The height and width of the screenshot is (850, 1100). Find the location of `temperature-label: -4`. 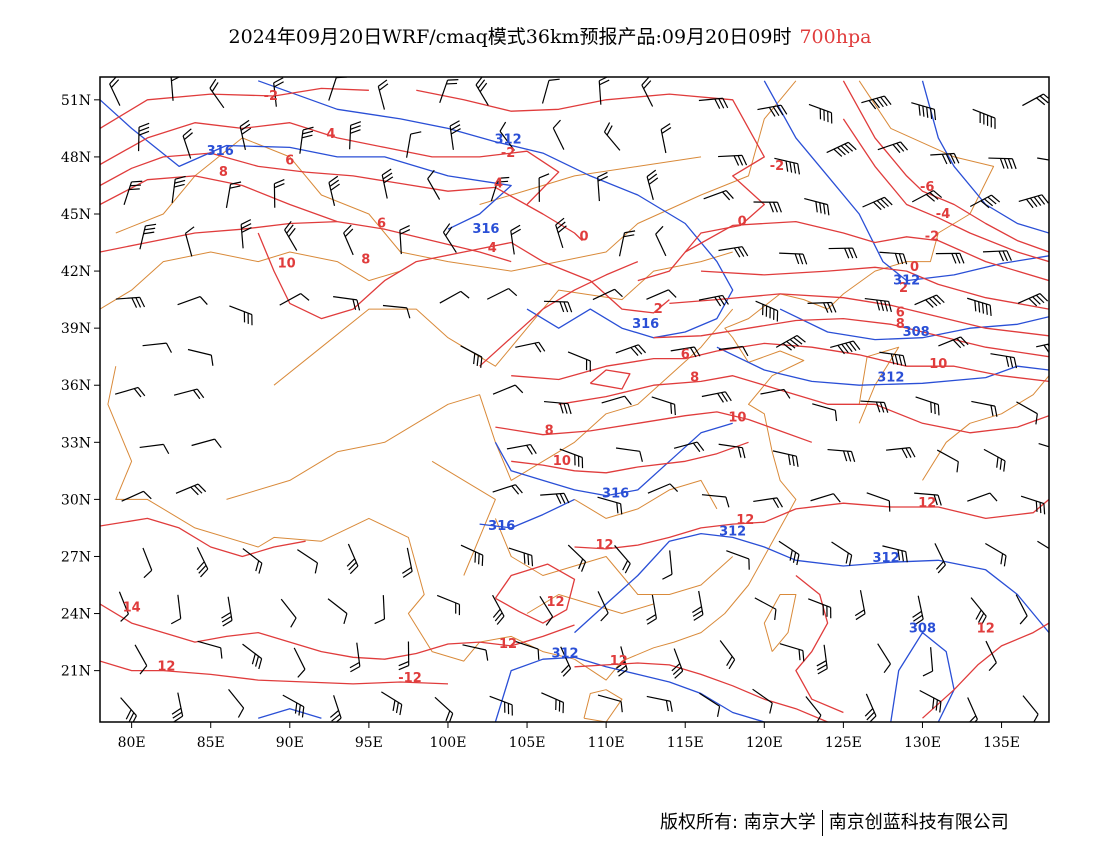

temperature-label: -4 is located at coordinates (943, 214).